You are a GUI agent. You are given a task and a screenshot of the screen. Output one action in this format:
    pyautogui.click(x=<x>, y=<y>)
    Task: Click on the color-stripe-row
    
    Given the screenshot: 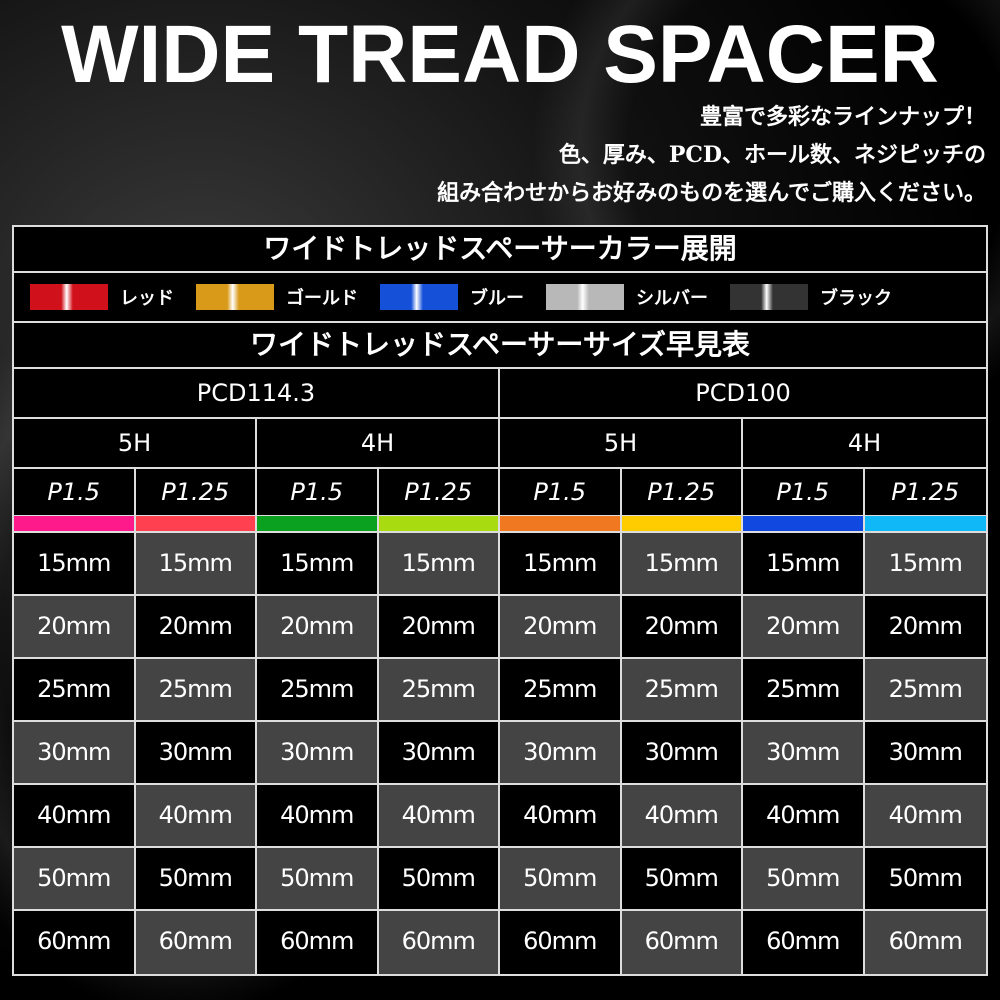 What is the action you would take?
    pyautogui.click(x=500, y=524)
    